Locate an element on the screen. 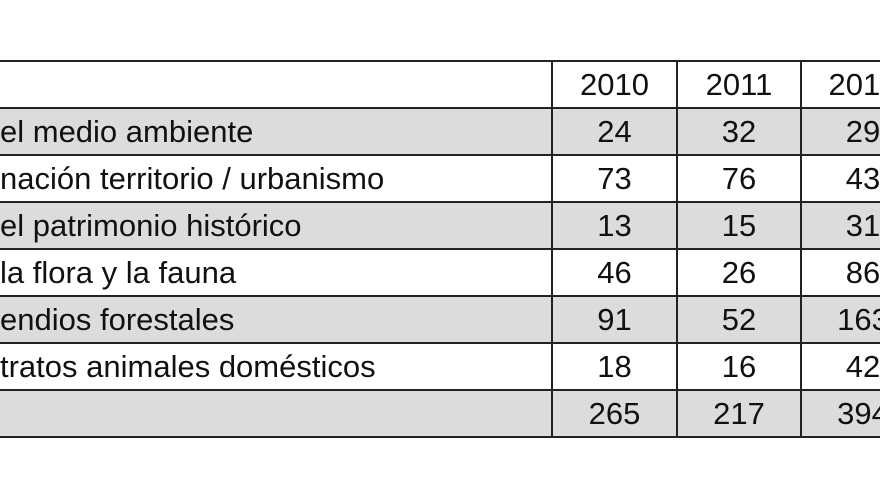 The image size is (880, 495). value-cell: 29 is located at coordinates (841, 132).